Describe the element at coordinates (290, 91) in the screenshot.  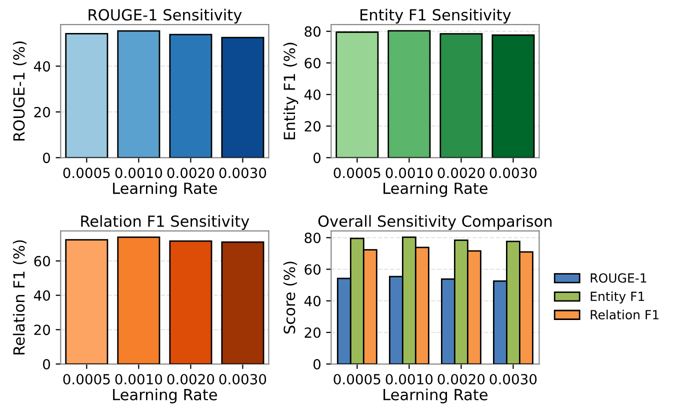
I see `y-axis-title: Entity F1 (%)` at that location.